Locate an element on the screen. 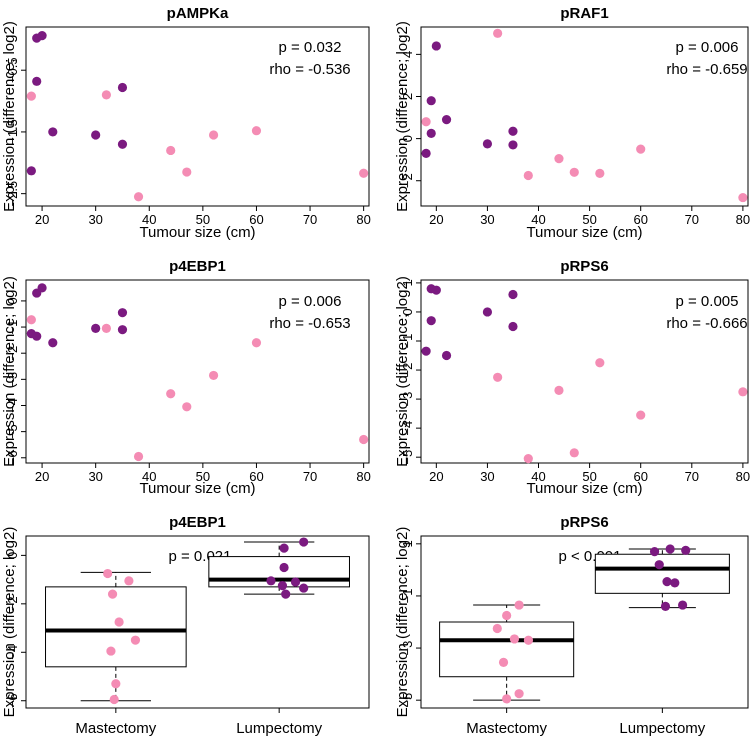 The height and width of the screenshot is (748, 753). x-tick-label: 50 is located at coordinates (589, 476).